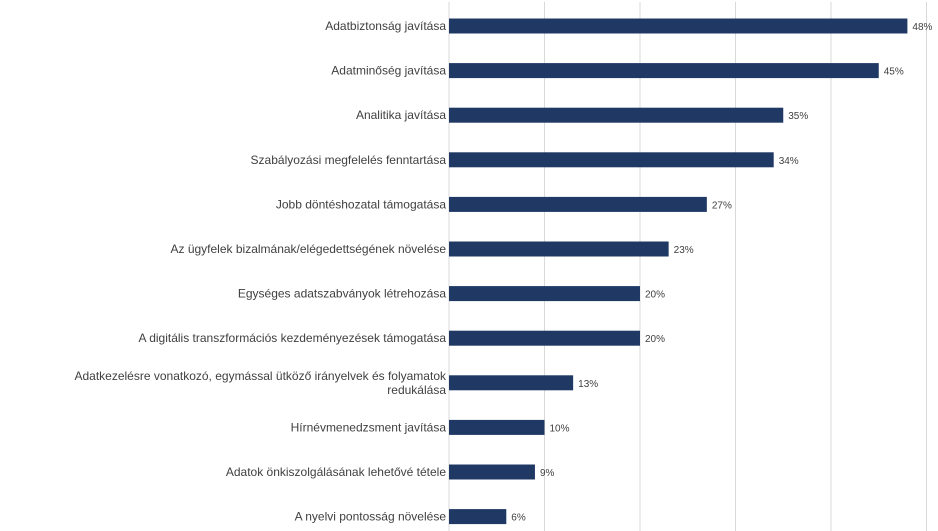 This screenshot has height=531, width=938. What do you see at coordinates (922, 27) in the screenshot?
I see `value-label: 48%` at bounding box center [922, 27].